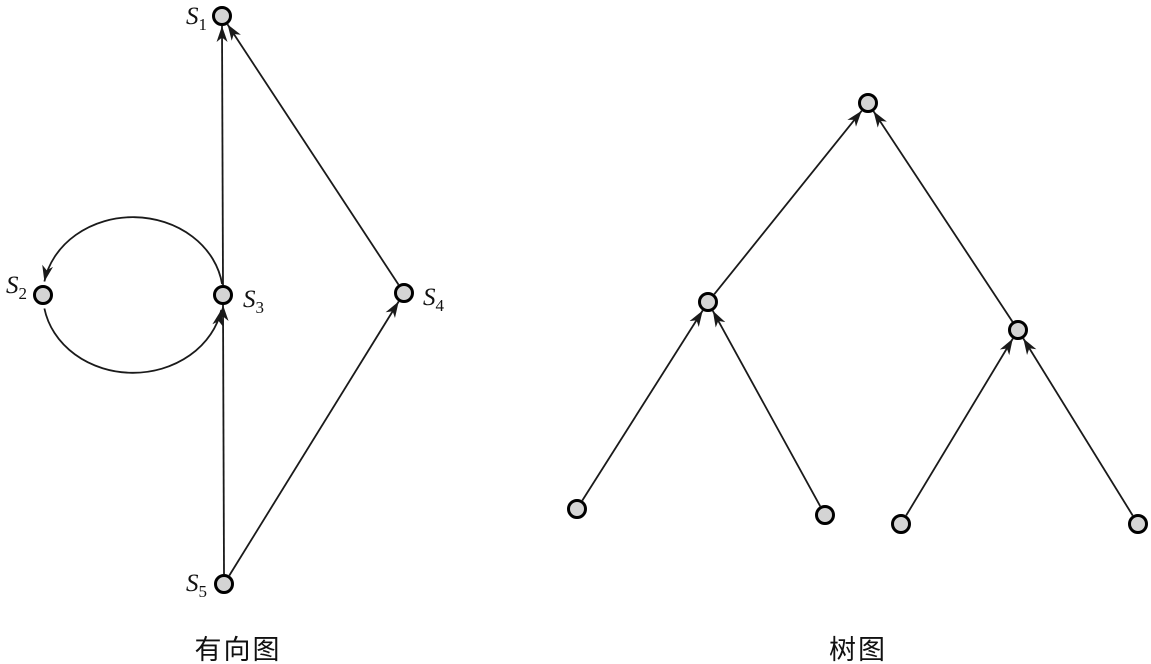 The height and width of the screenshot is (664, 1151). Describe the element at coordinates (223, 439) in the screenshot. I see `edge-S5-to-S3` at that location.